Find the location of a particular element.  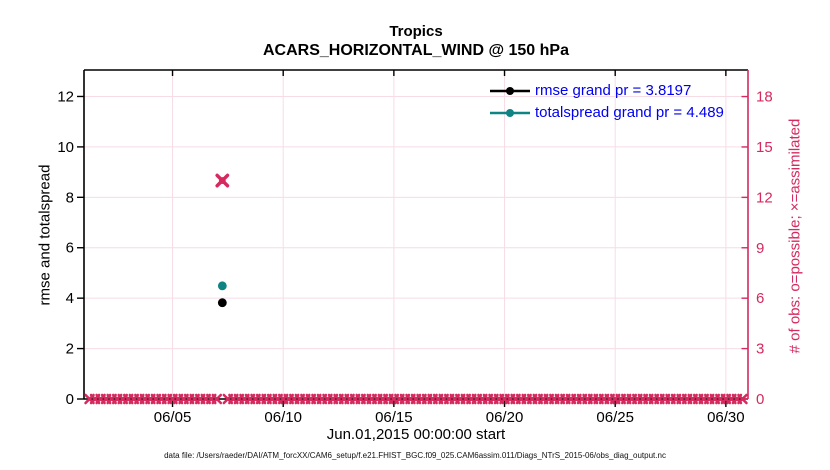

legend-entry-totalspread: totalspread grand pr = 4.489 is located at coordinates (606, 112).